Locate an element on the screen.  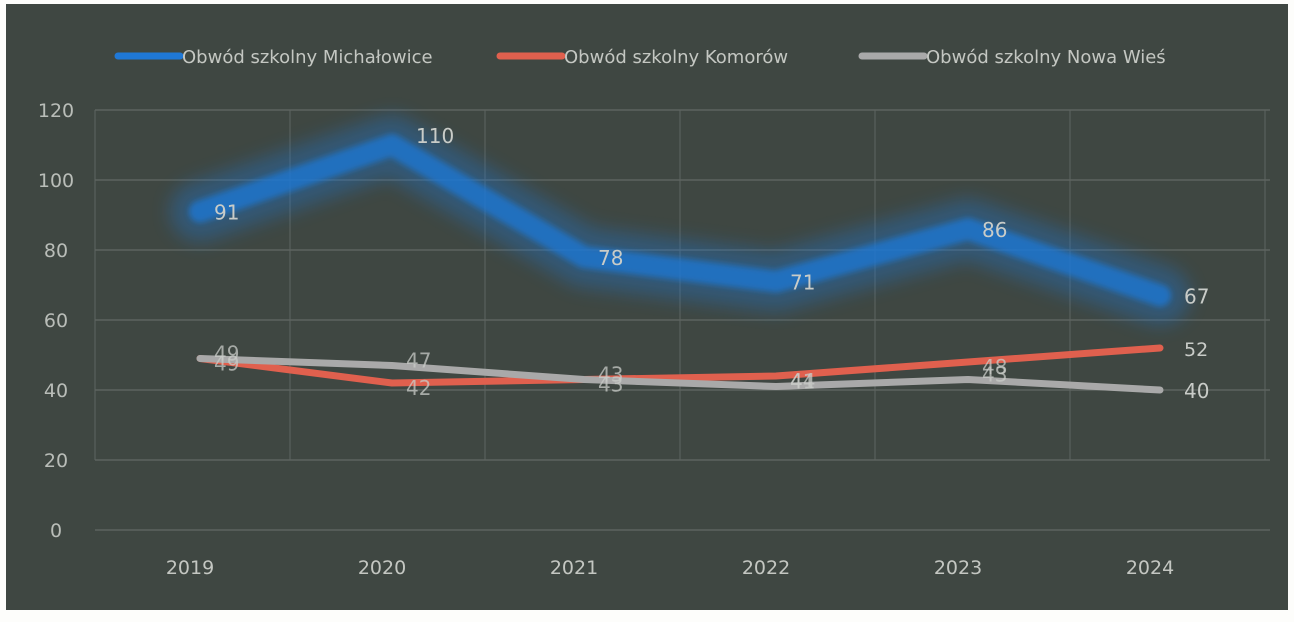
data-label: 67 is located at coordinates (1196, 297).